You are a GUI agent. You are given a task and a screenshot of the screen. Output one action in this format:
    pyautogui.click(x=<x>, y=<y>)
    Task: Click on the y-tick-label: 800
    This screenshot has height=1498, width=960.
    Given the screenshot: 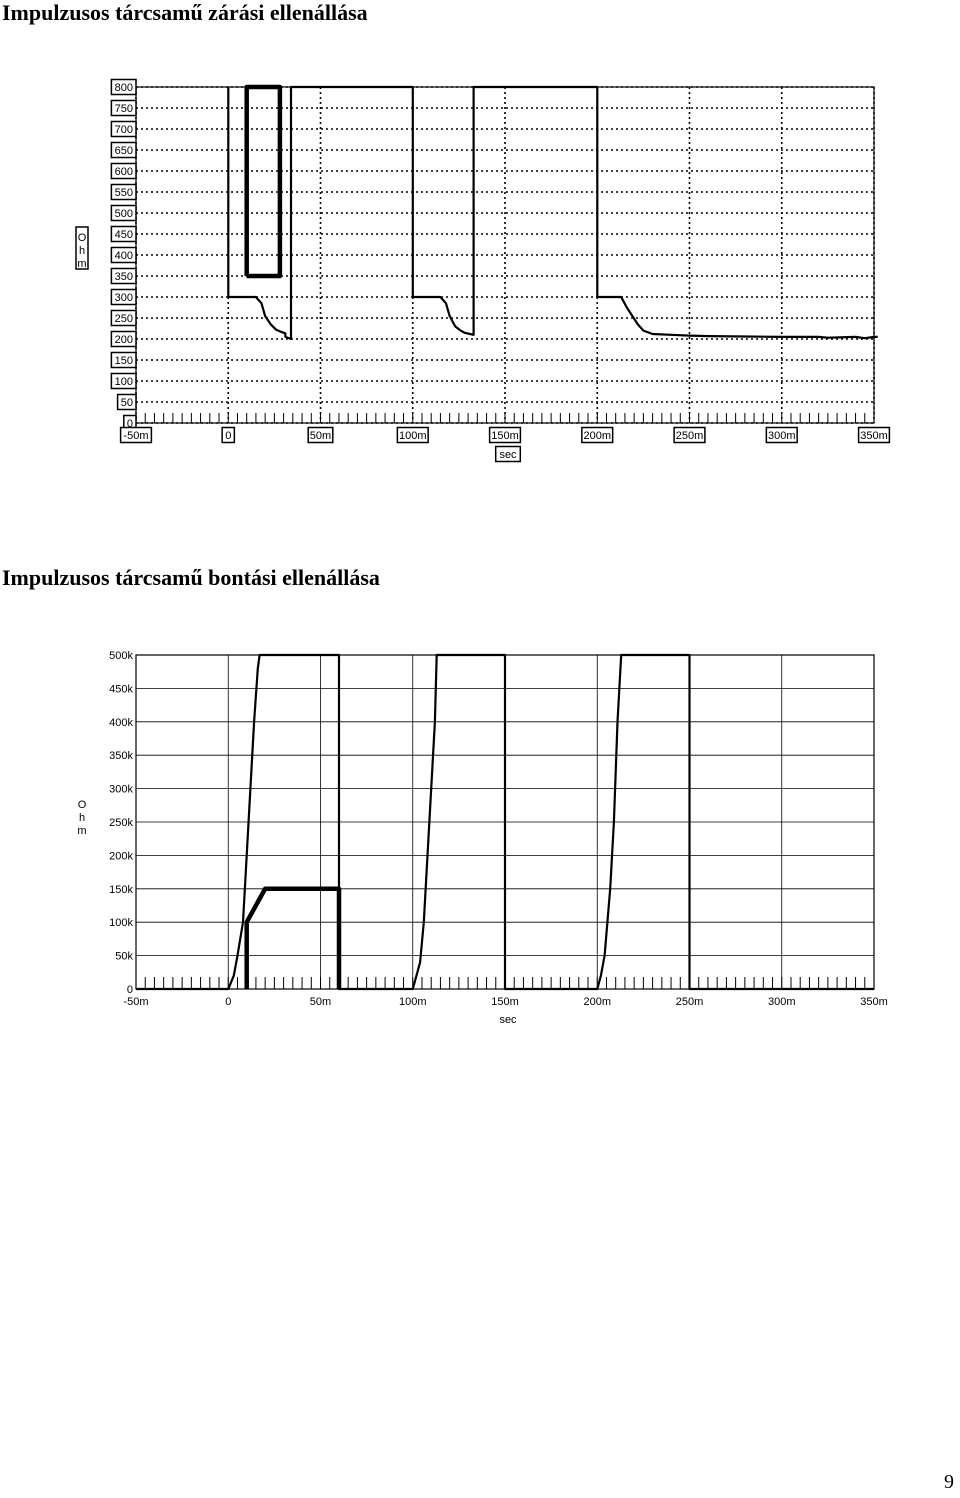 What is the action you would take?
    pyautogui.click(x=124, y=88)
    